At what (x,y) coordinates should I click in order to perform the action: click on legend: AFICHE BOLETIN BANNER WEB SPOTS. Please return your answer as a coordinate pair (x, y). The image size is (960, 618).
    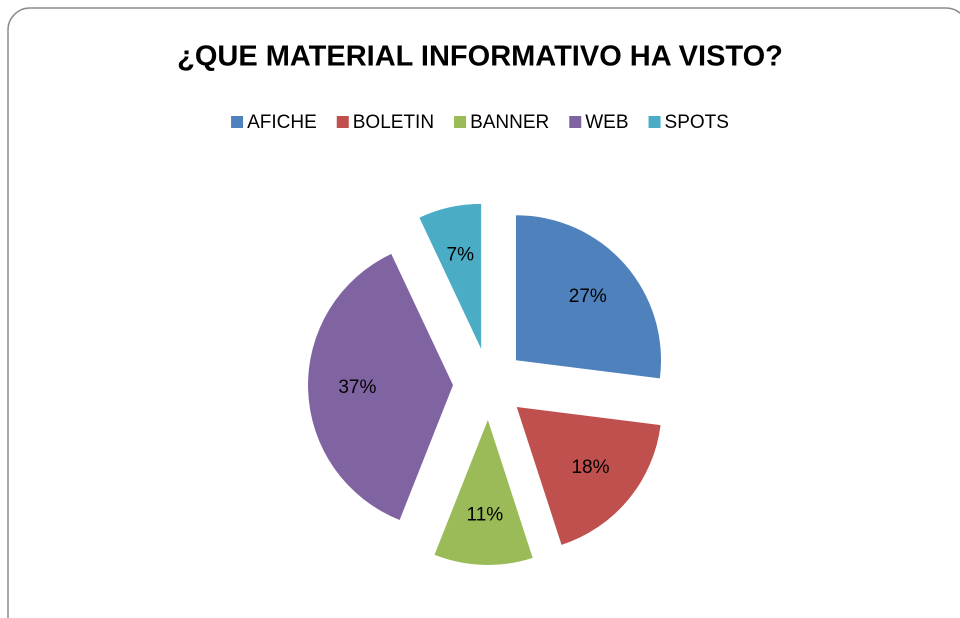
    Looking at the image, I should click on (480, 122).